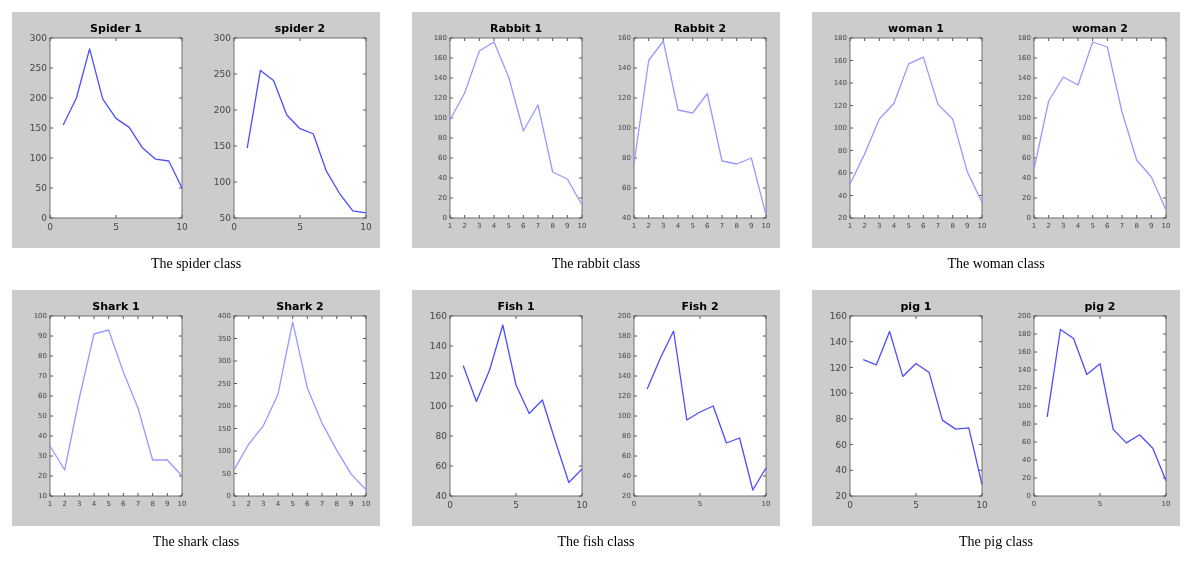  I want to click on chart-title: Shark 1, so click(116, 306).